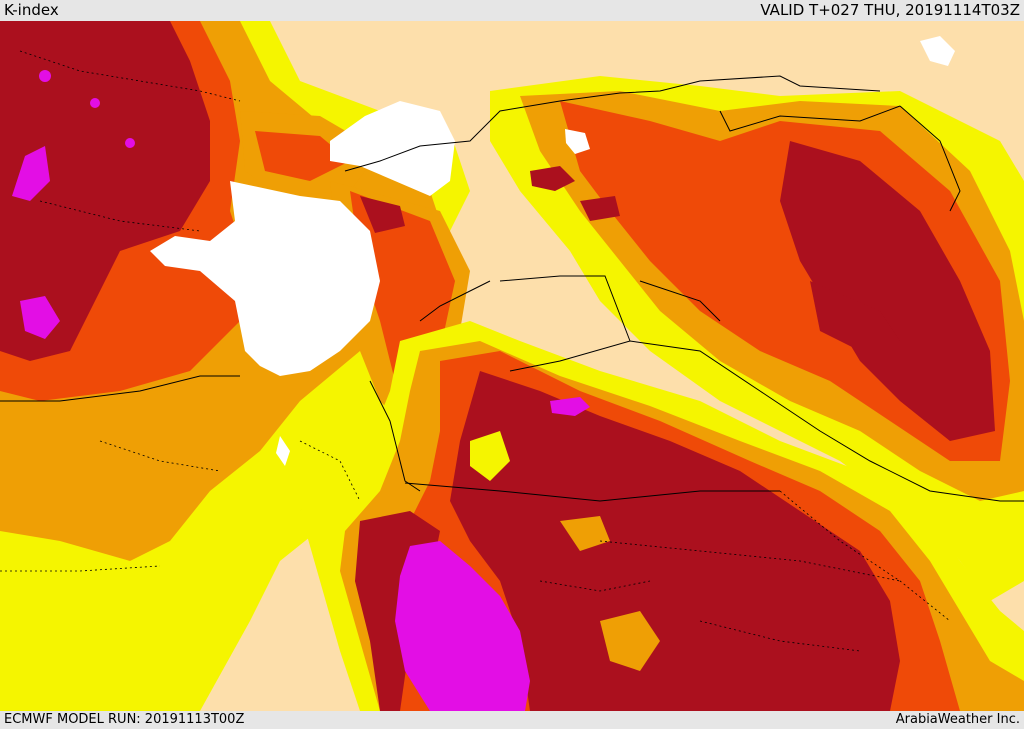  I want to click on zone-very-high-west, so click(105, 191).